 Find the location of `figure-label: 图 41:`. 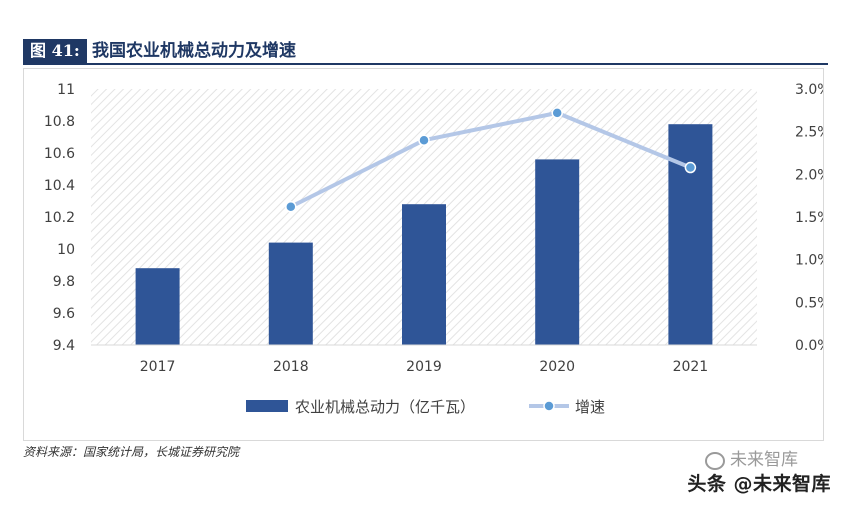

figure-label: 图 41: is located at coordinates (55, 51).